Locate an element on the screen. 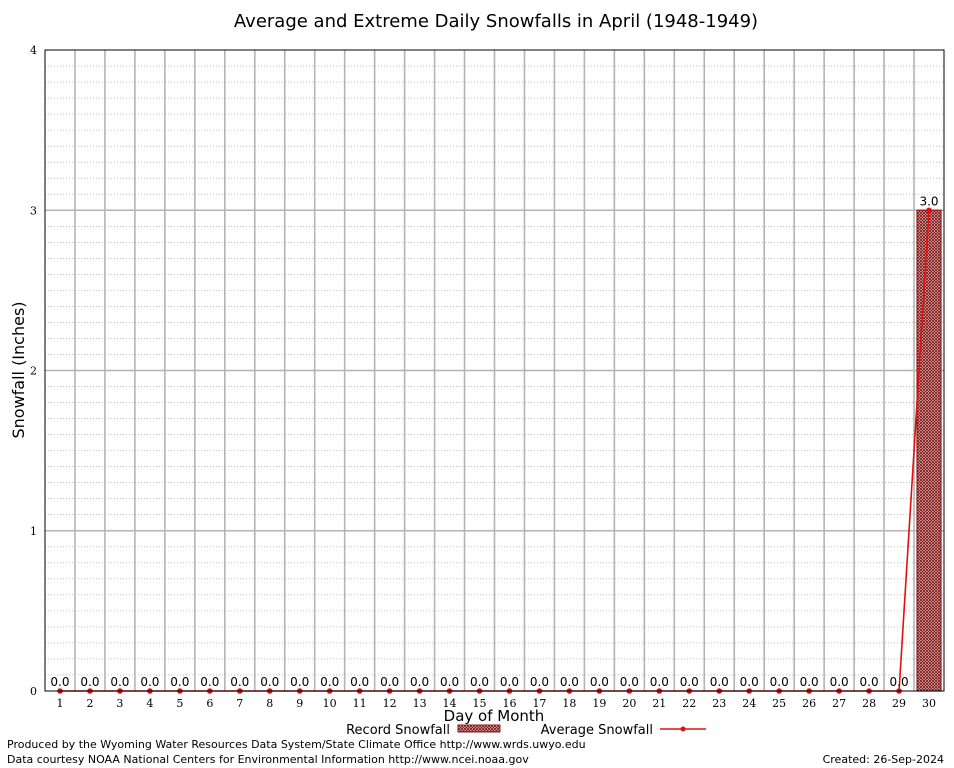 This screenshot has height=768, width=954. bars is located at coordinates (929, 450).